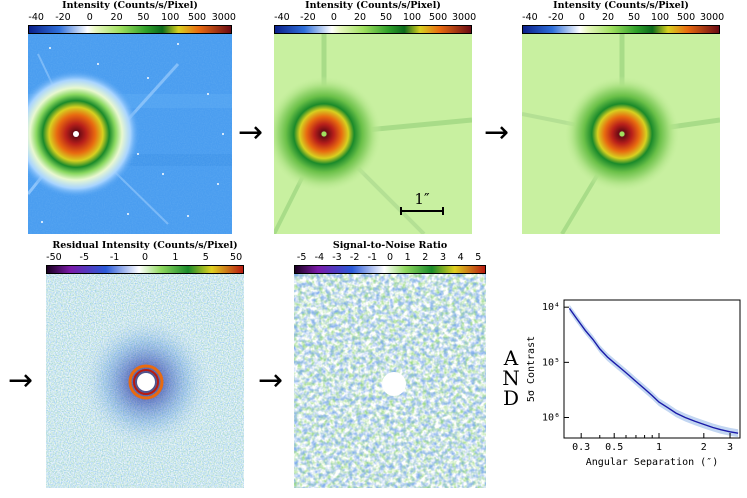  I want to click on and-letter-n: N, so click(511, 378).